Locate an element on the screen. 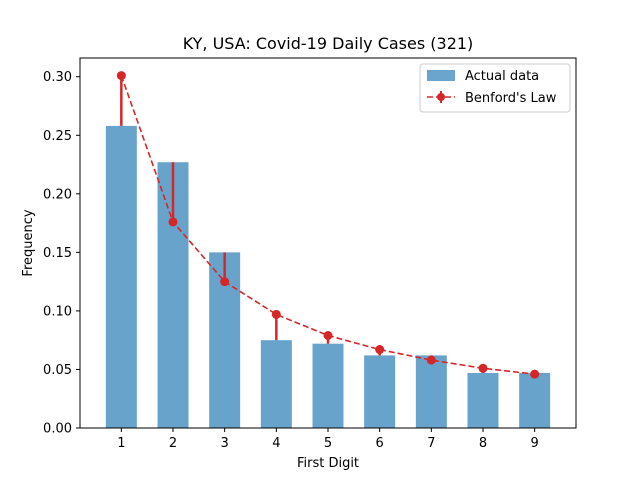 This screenshot has width=640, height=480. y-axis-label: Frequency is located at coordinates (28, 242).